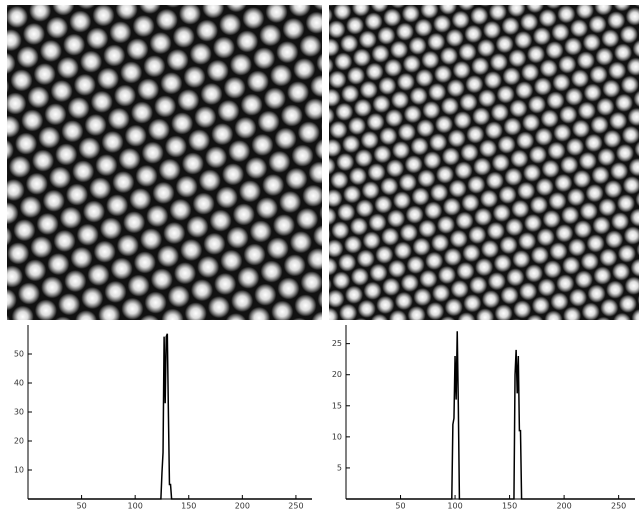 Image resolution: width=639 pixels, height=515 pixels. Describe the element at coordinates (337, 405) in the screenshot. I see `y-tick-label: 15` at that location.